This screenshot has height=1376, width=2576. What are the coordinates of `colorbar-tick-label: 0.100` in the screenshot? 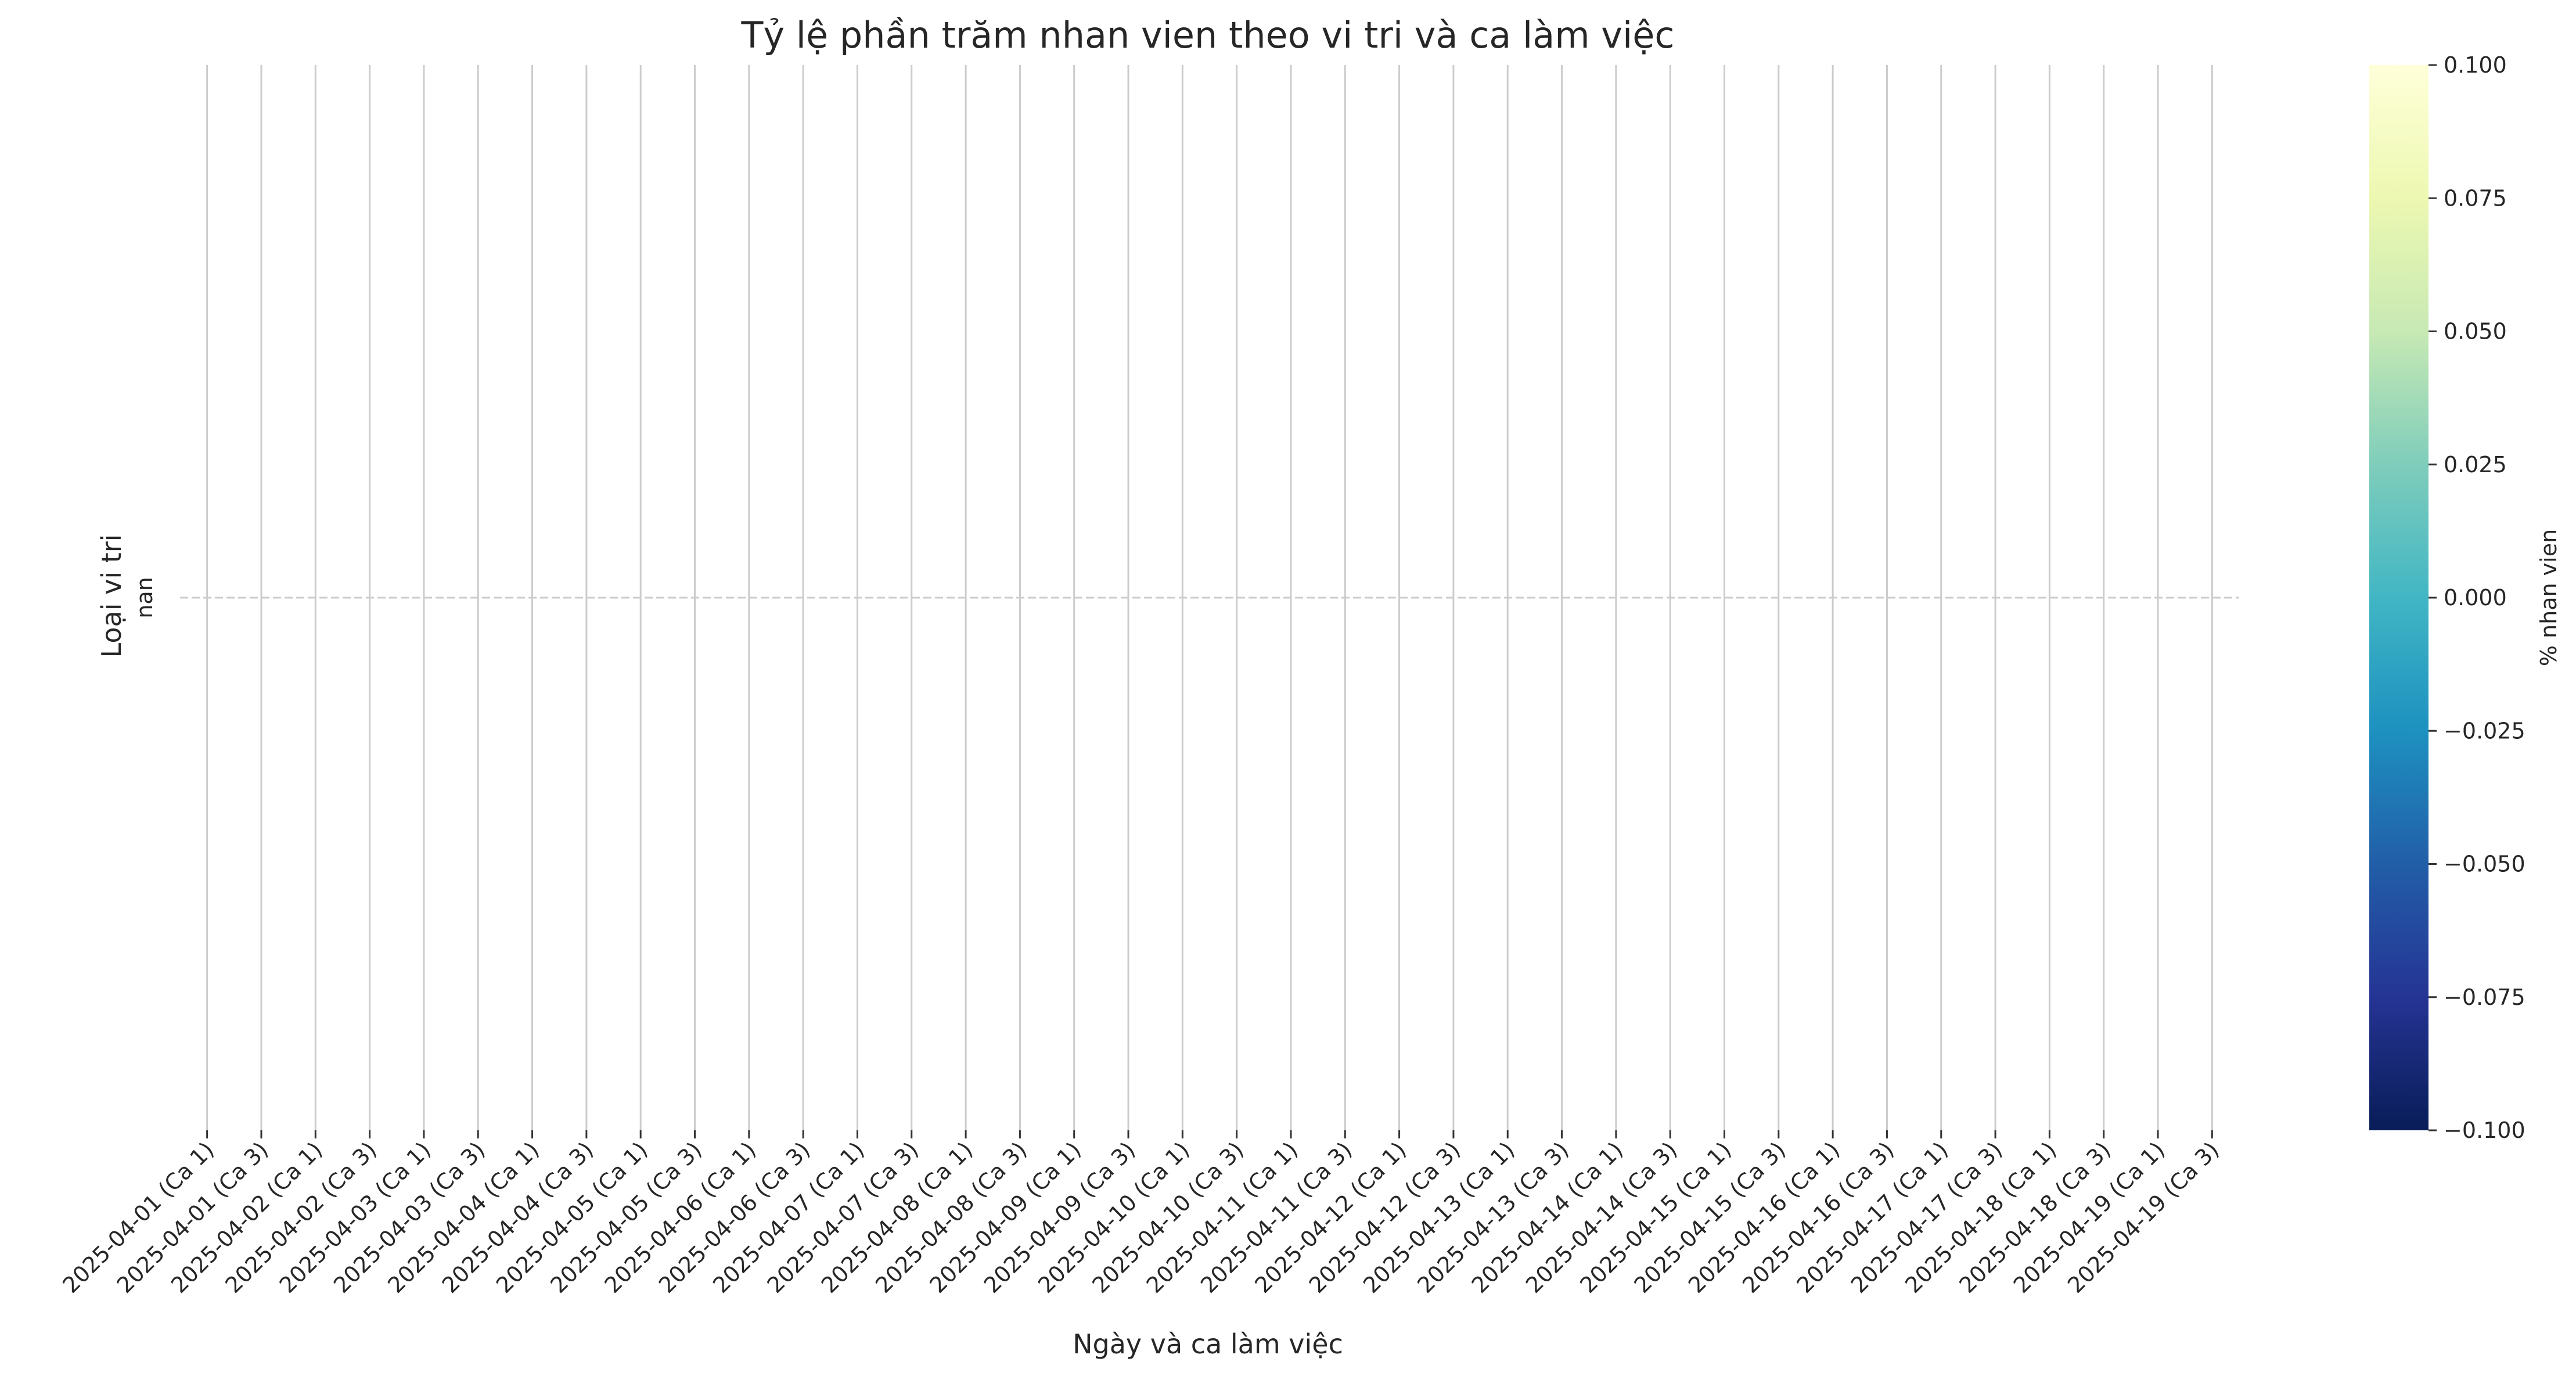 It's located at (2475, 65).